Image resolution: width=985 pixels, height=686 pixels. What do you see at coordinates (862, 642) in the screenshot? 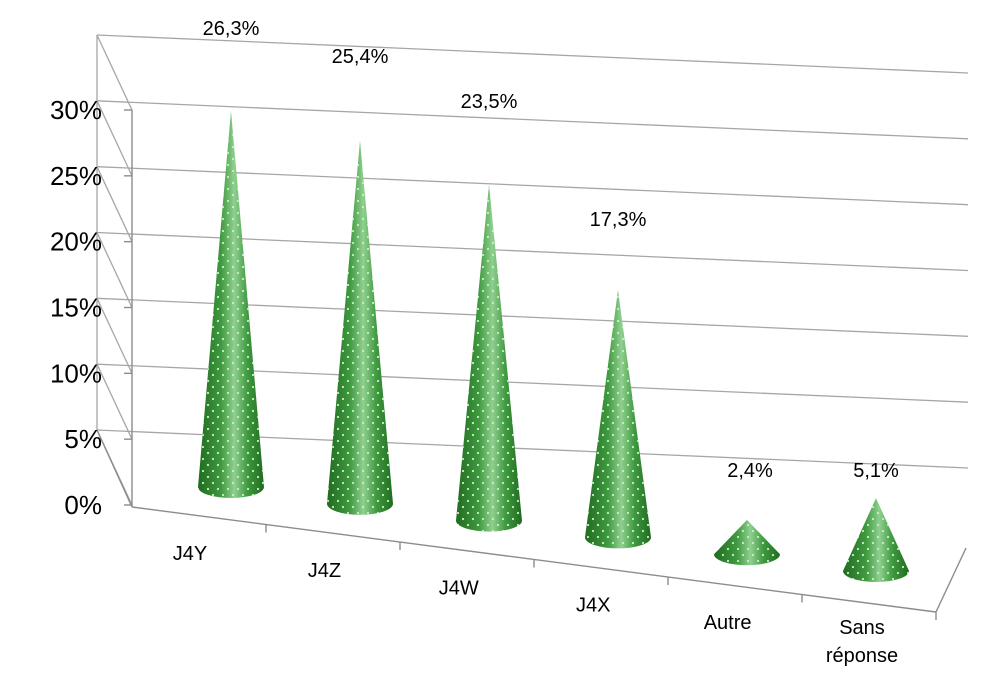
I see `x-tick-label: Sans réponse` at bounding box center [862, 642].